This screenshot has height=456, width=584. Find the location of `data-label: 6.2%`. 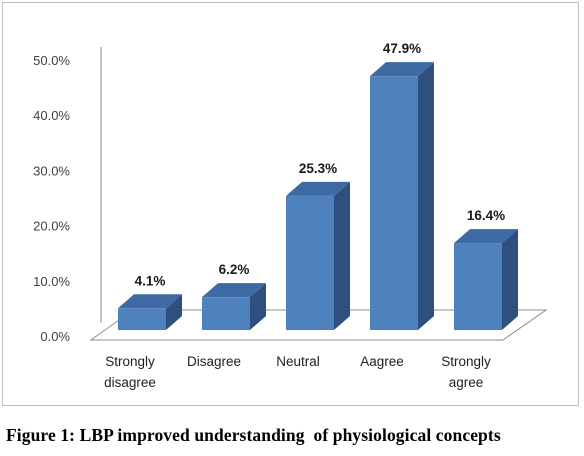

data-label: 6.2% is located at coordinates (234, 269).